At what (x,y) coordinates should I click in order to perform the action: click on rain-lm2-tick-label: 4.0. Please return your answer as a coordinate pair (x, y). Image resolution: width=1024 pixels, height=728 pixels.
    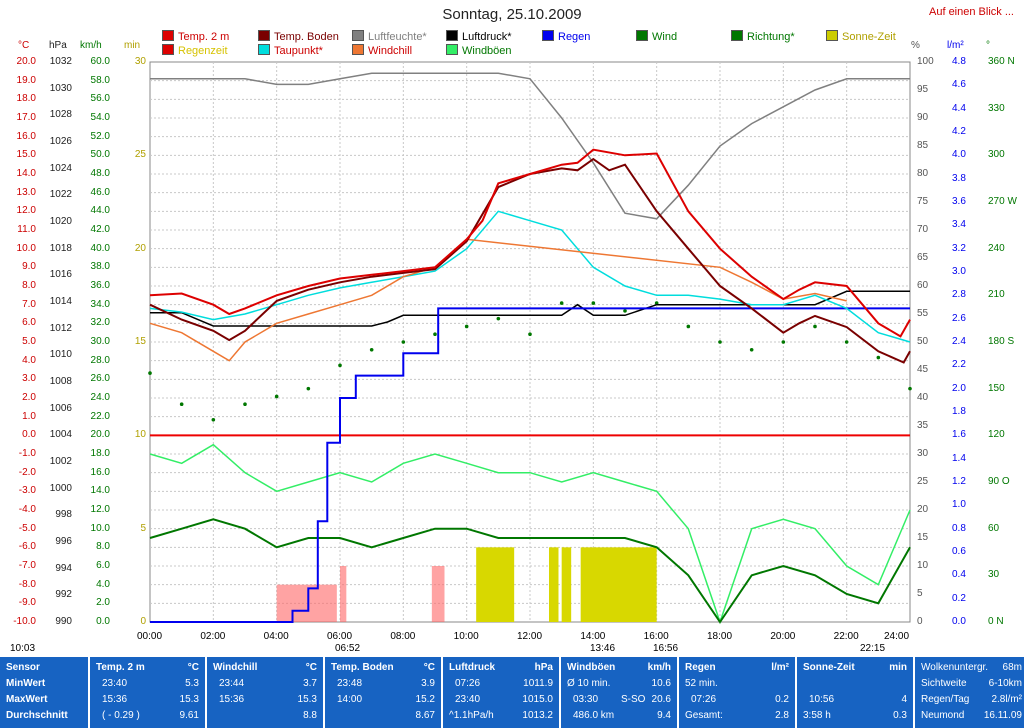
    Looking at the image, I should click on (959, 155).